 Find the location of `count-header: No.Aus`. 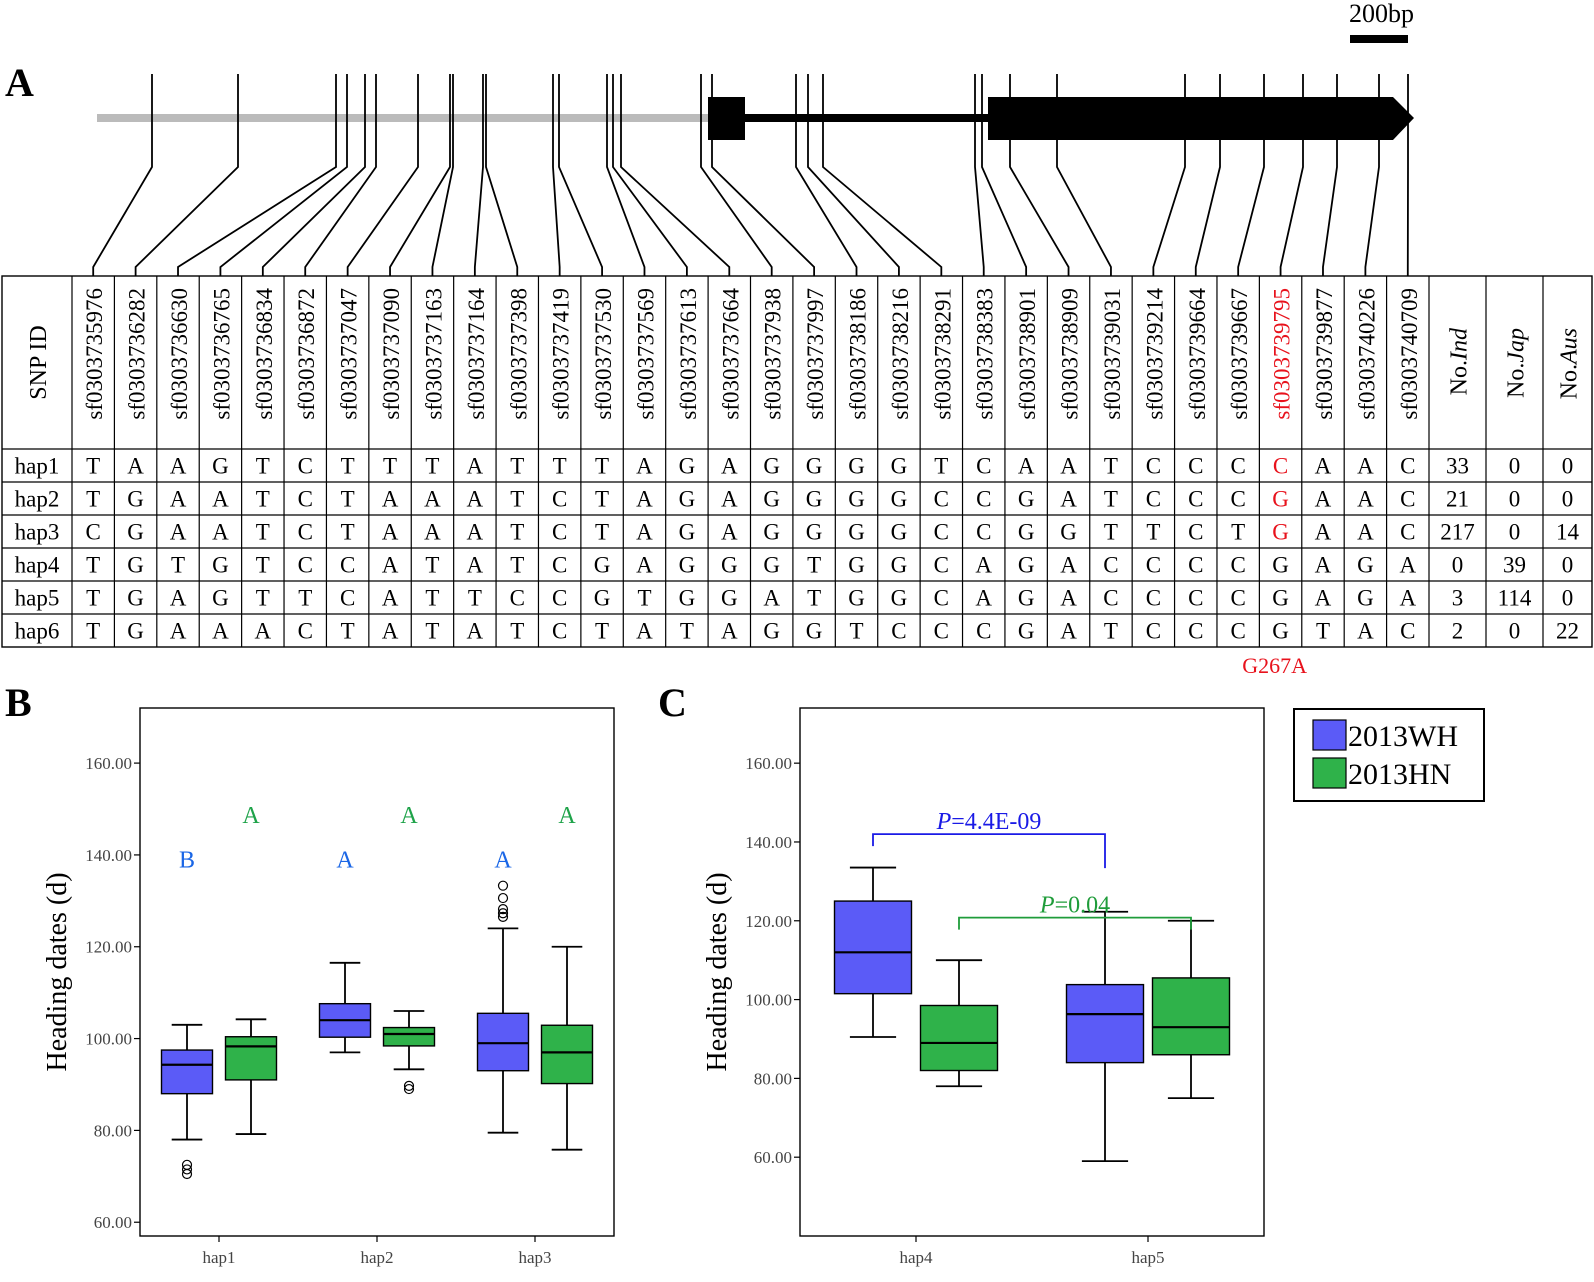

count-header: No.Aus is located at coordinates (1570, 363).